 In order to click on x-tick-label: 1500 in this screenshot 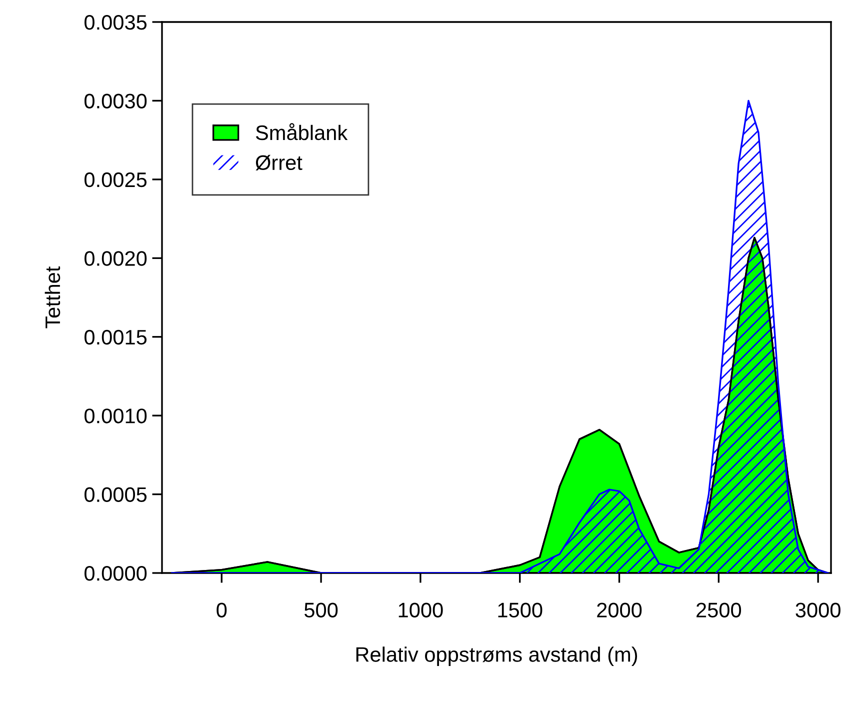, I will do `click(520, 610)`.